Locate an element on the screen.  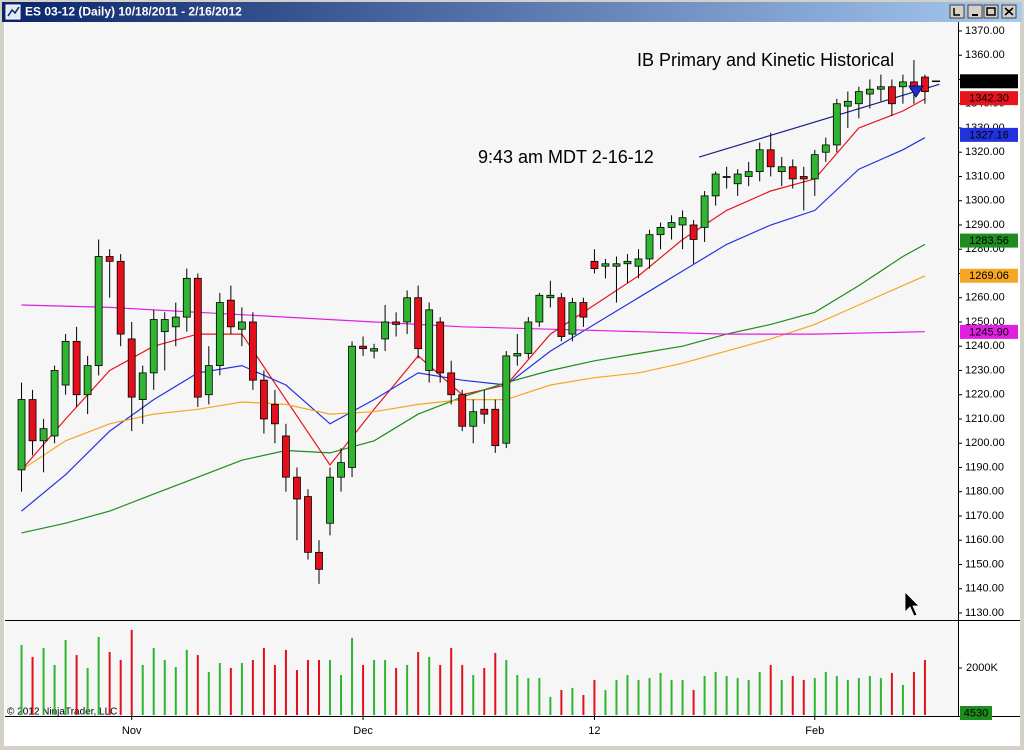
y-tick-label: 1140.00 is located at coordinates (984, 589).